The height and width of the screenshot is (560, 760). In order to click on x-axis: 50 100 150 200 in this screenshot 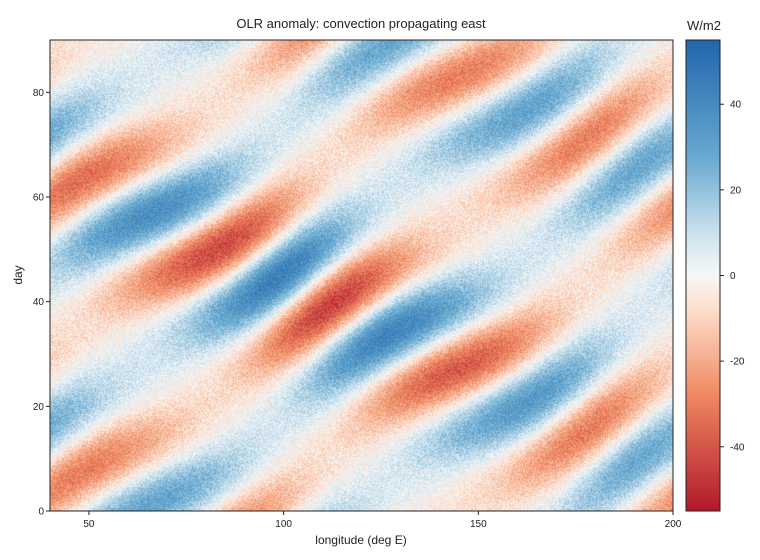, I will do `click(382, 520)`.